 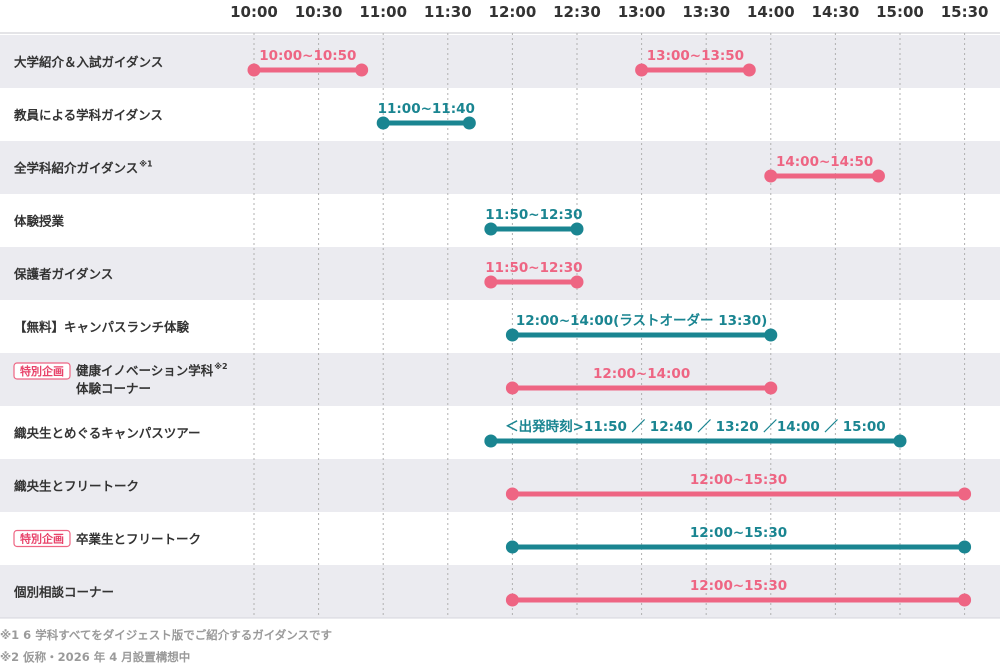 I want to click on bar-time-label: 11:00~11:40, so click(x=426, y=109).